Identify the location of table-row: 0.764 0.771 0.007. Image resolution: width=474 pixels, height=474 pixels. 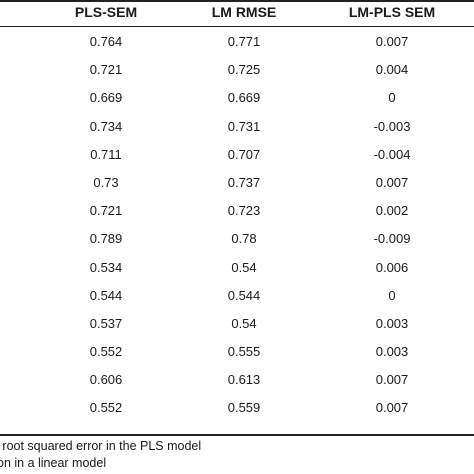
(237, 41).